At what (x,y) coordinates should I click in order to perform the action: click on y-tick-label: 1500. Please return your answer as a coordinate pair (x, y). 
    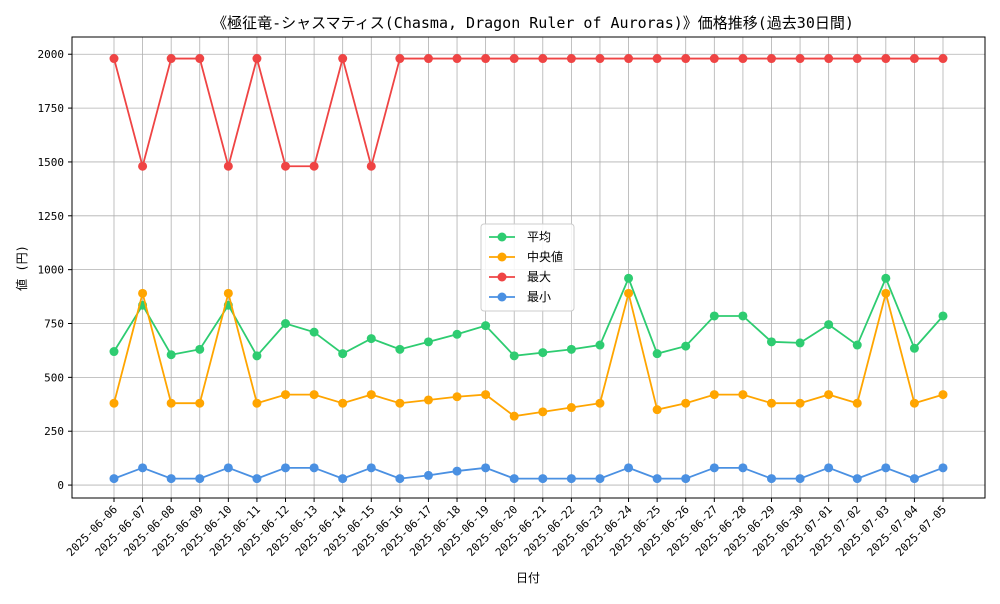
    Looking at the image, I should click on (51, 162).